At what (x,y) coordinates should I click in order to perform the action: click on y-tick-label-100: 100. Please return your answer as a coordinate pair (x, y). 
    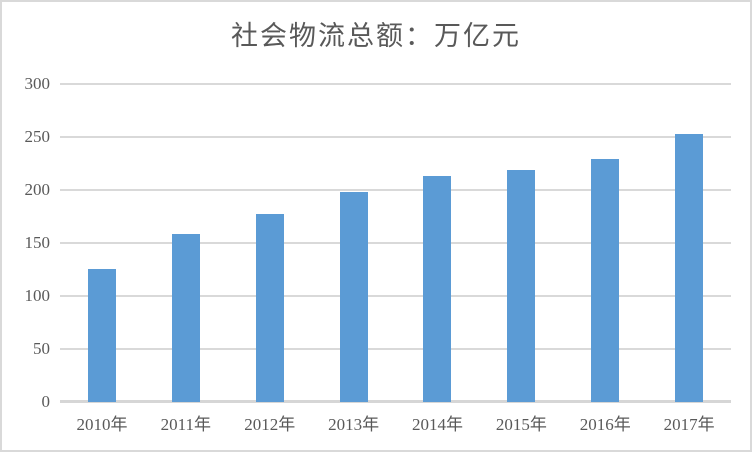
    Looking at the image, I should click on (37, 295).